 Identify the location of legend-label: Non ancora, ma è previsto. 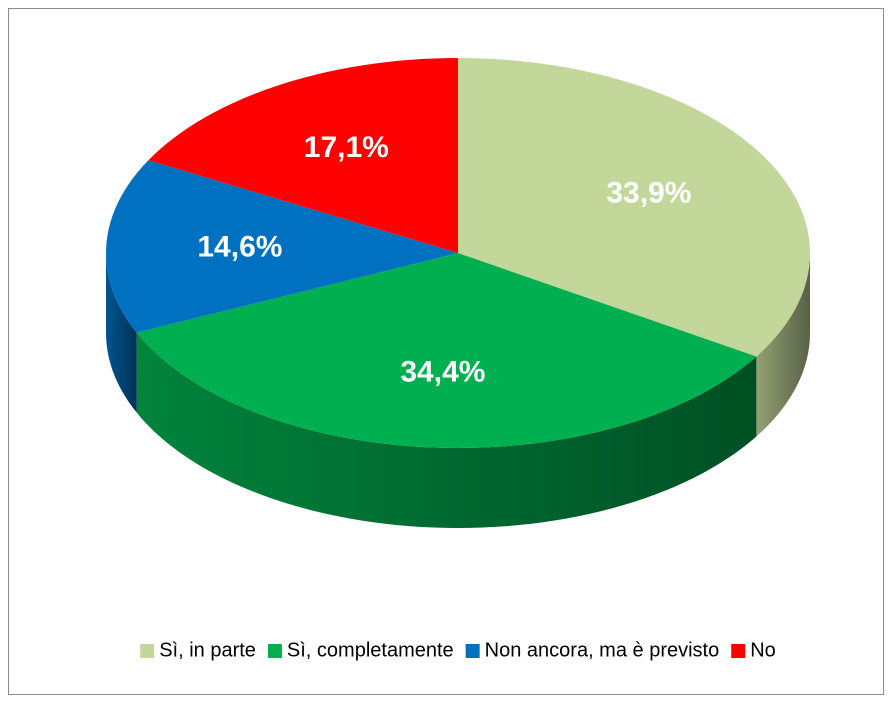
(602, 650).